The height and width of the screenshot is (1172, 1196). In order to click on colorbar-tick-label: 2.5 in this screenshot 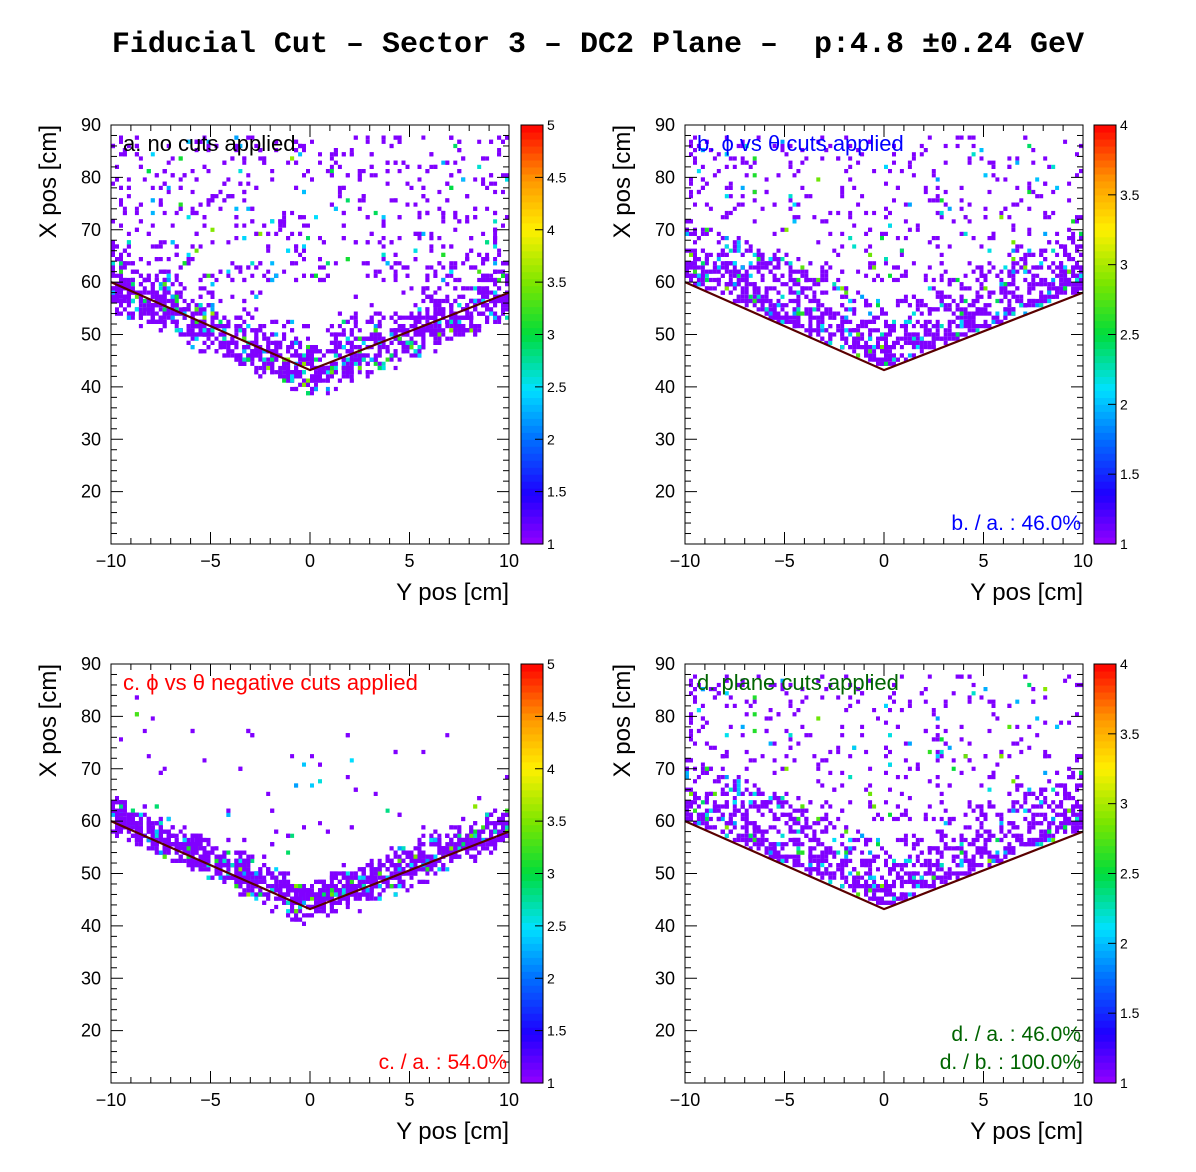, I will do `click(557, 387)`.